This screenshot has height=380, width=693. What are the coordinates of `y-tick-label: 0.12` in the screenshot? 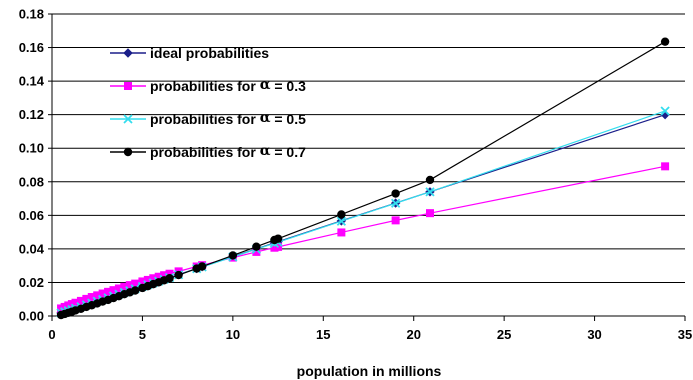 It's located at (31, 114).